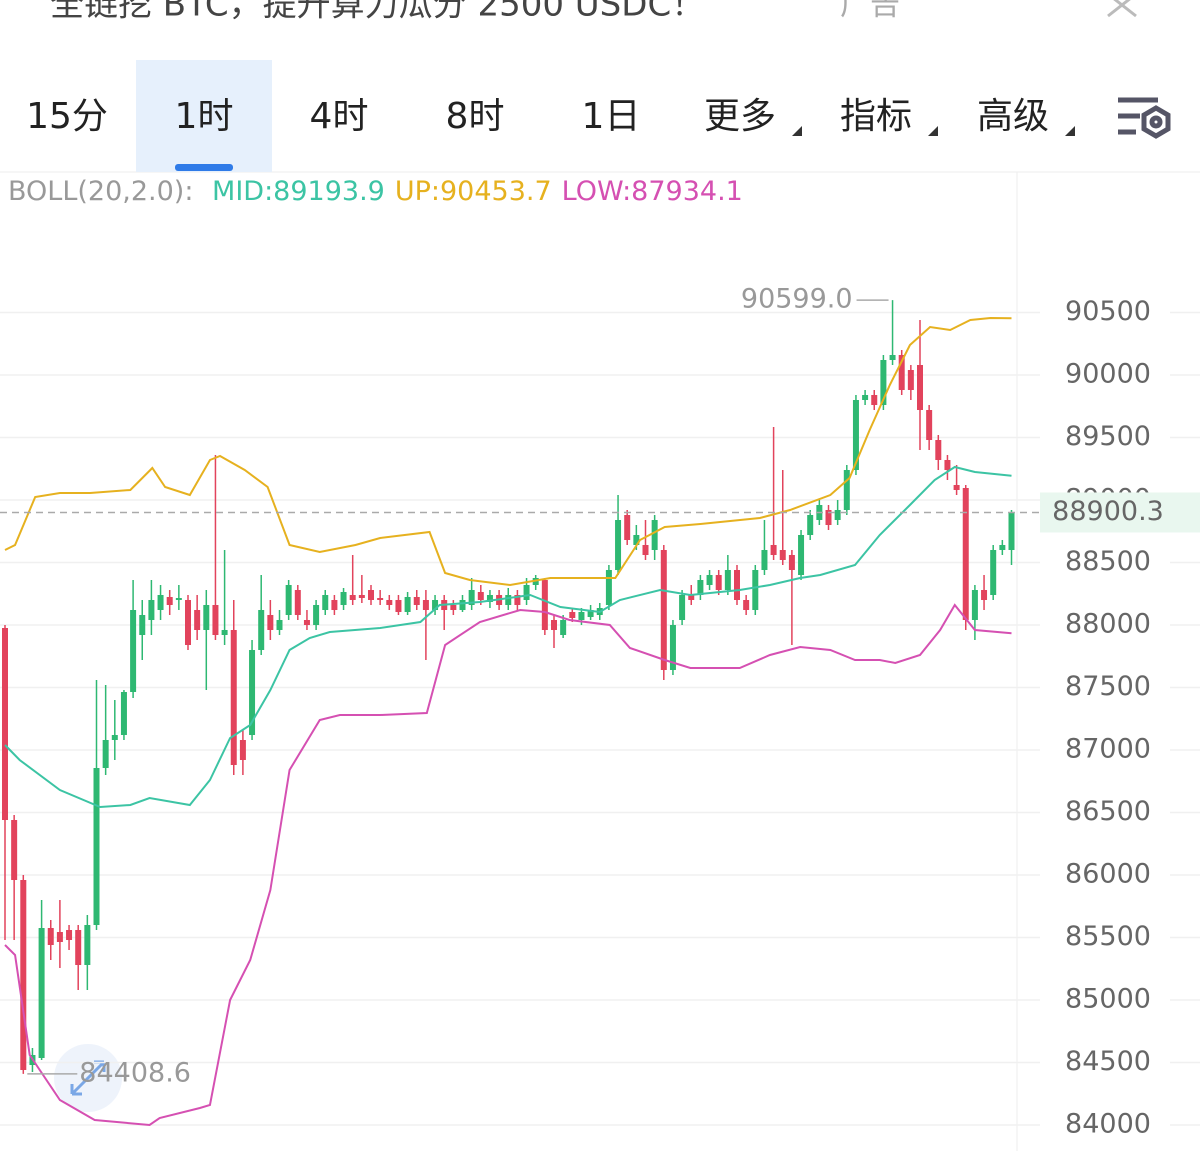  Describe the element at coordinates (1122, 9) in the screenshot. I see `close-icon` at that location.